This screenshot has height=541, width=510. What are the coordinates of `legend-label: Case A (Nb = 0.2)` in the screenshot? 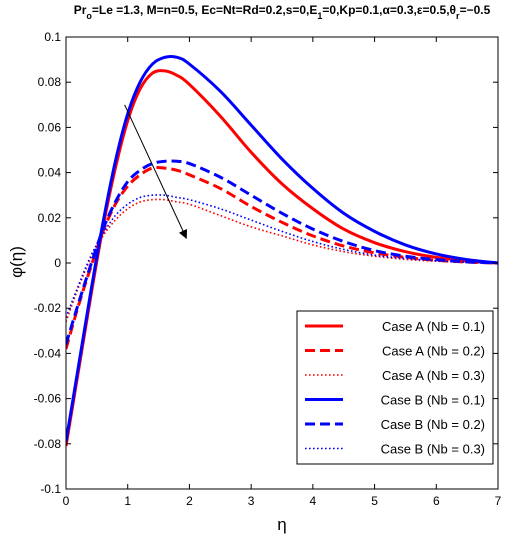 It's located at (433, 351).